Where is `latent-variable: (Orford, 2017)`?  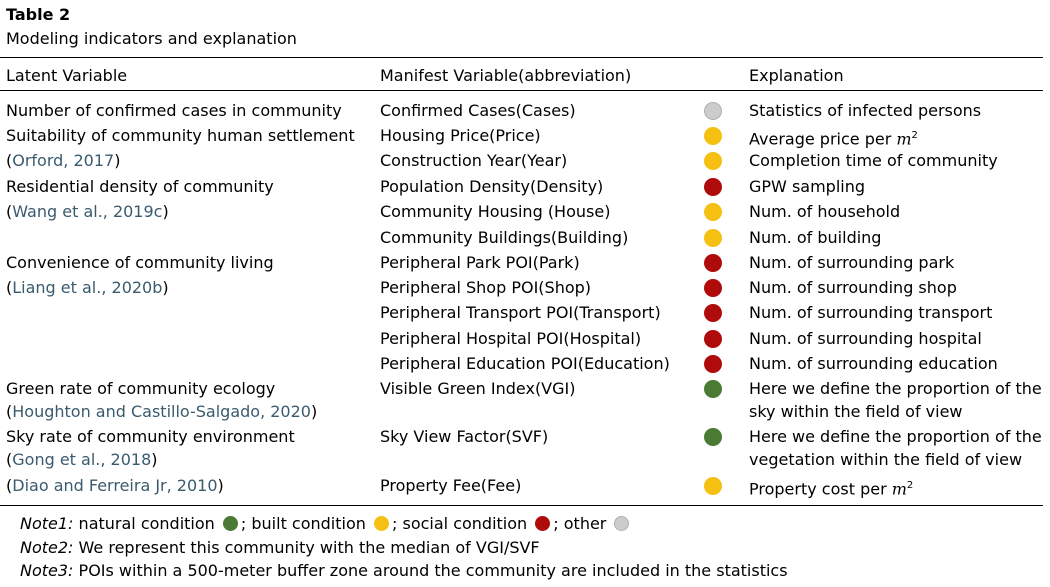
latent-variable: (Orford, 2017) is located at coordinates (63, 161).